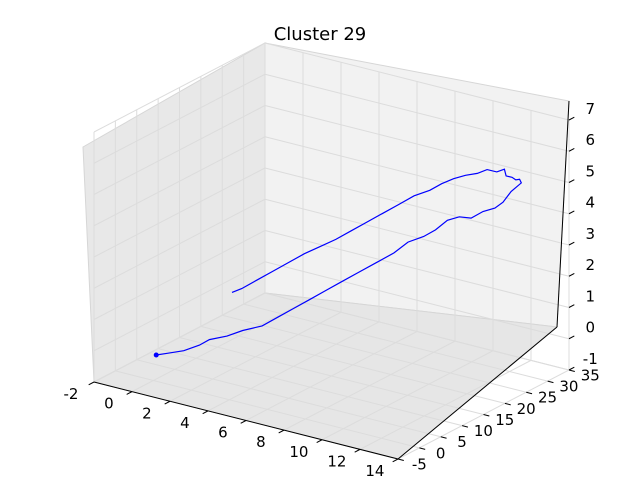 The width and height of the screenshot is (640, 500). What do you see at coordinates (591, 296) in the screenshot?
I see `z-tick-label: 1` at bounding box center [591, 296].